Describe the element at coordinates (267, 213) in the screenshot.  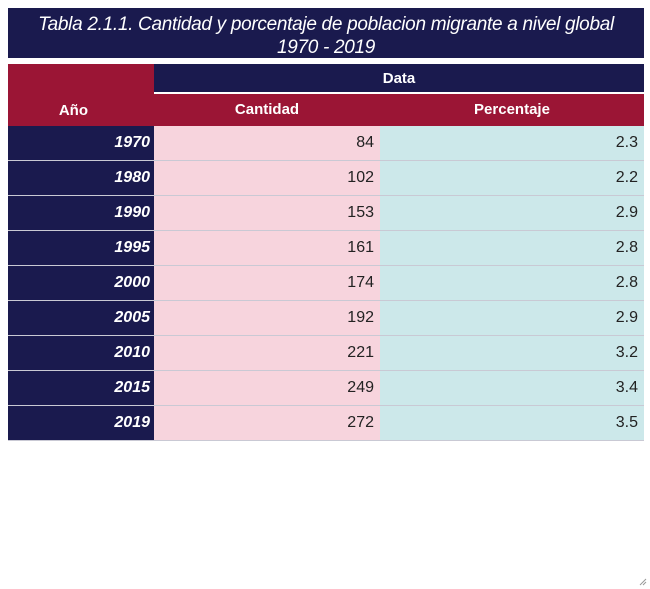
I see `cantidad-cell: 153` at that location.